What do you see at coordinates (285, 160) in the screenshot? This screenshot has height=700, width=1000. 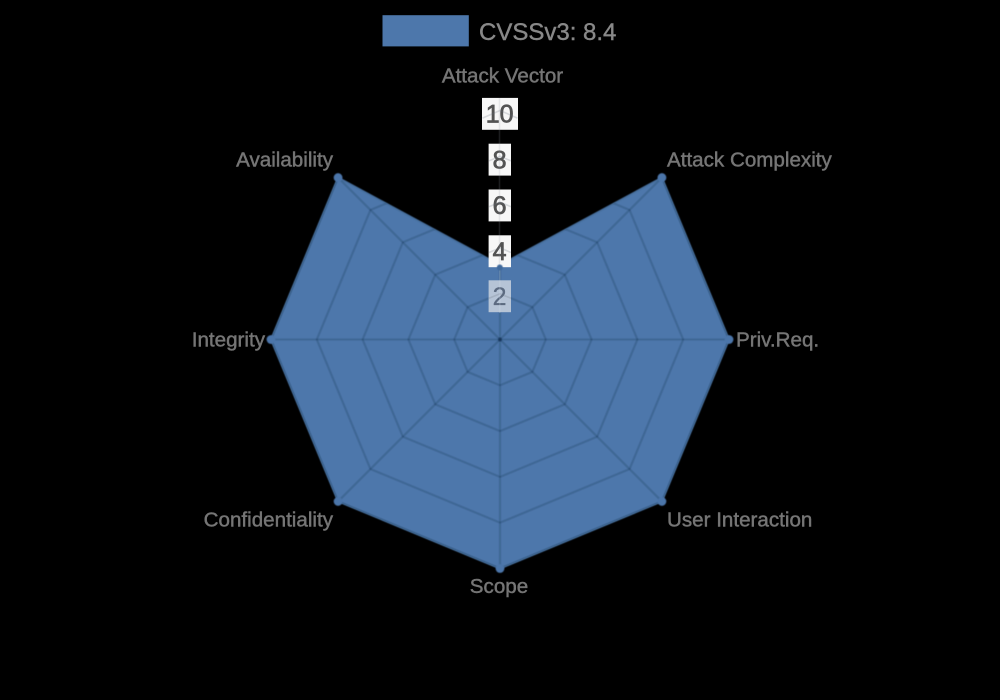 I see `svg-text: Availability` at bounding box center [285, 160].